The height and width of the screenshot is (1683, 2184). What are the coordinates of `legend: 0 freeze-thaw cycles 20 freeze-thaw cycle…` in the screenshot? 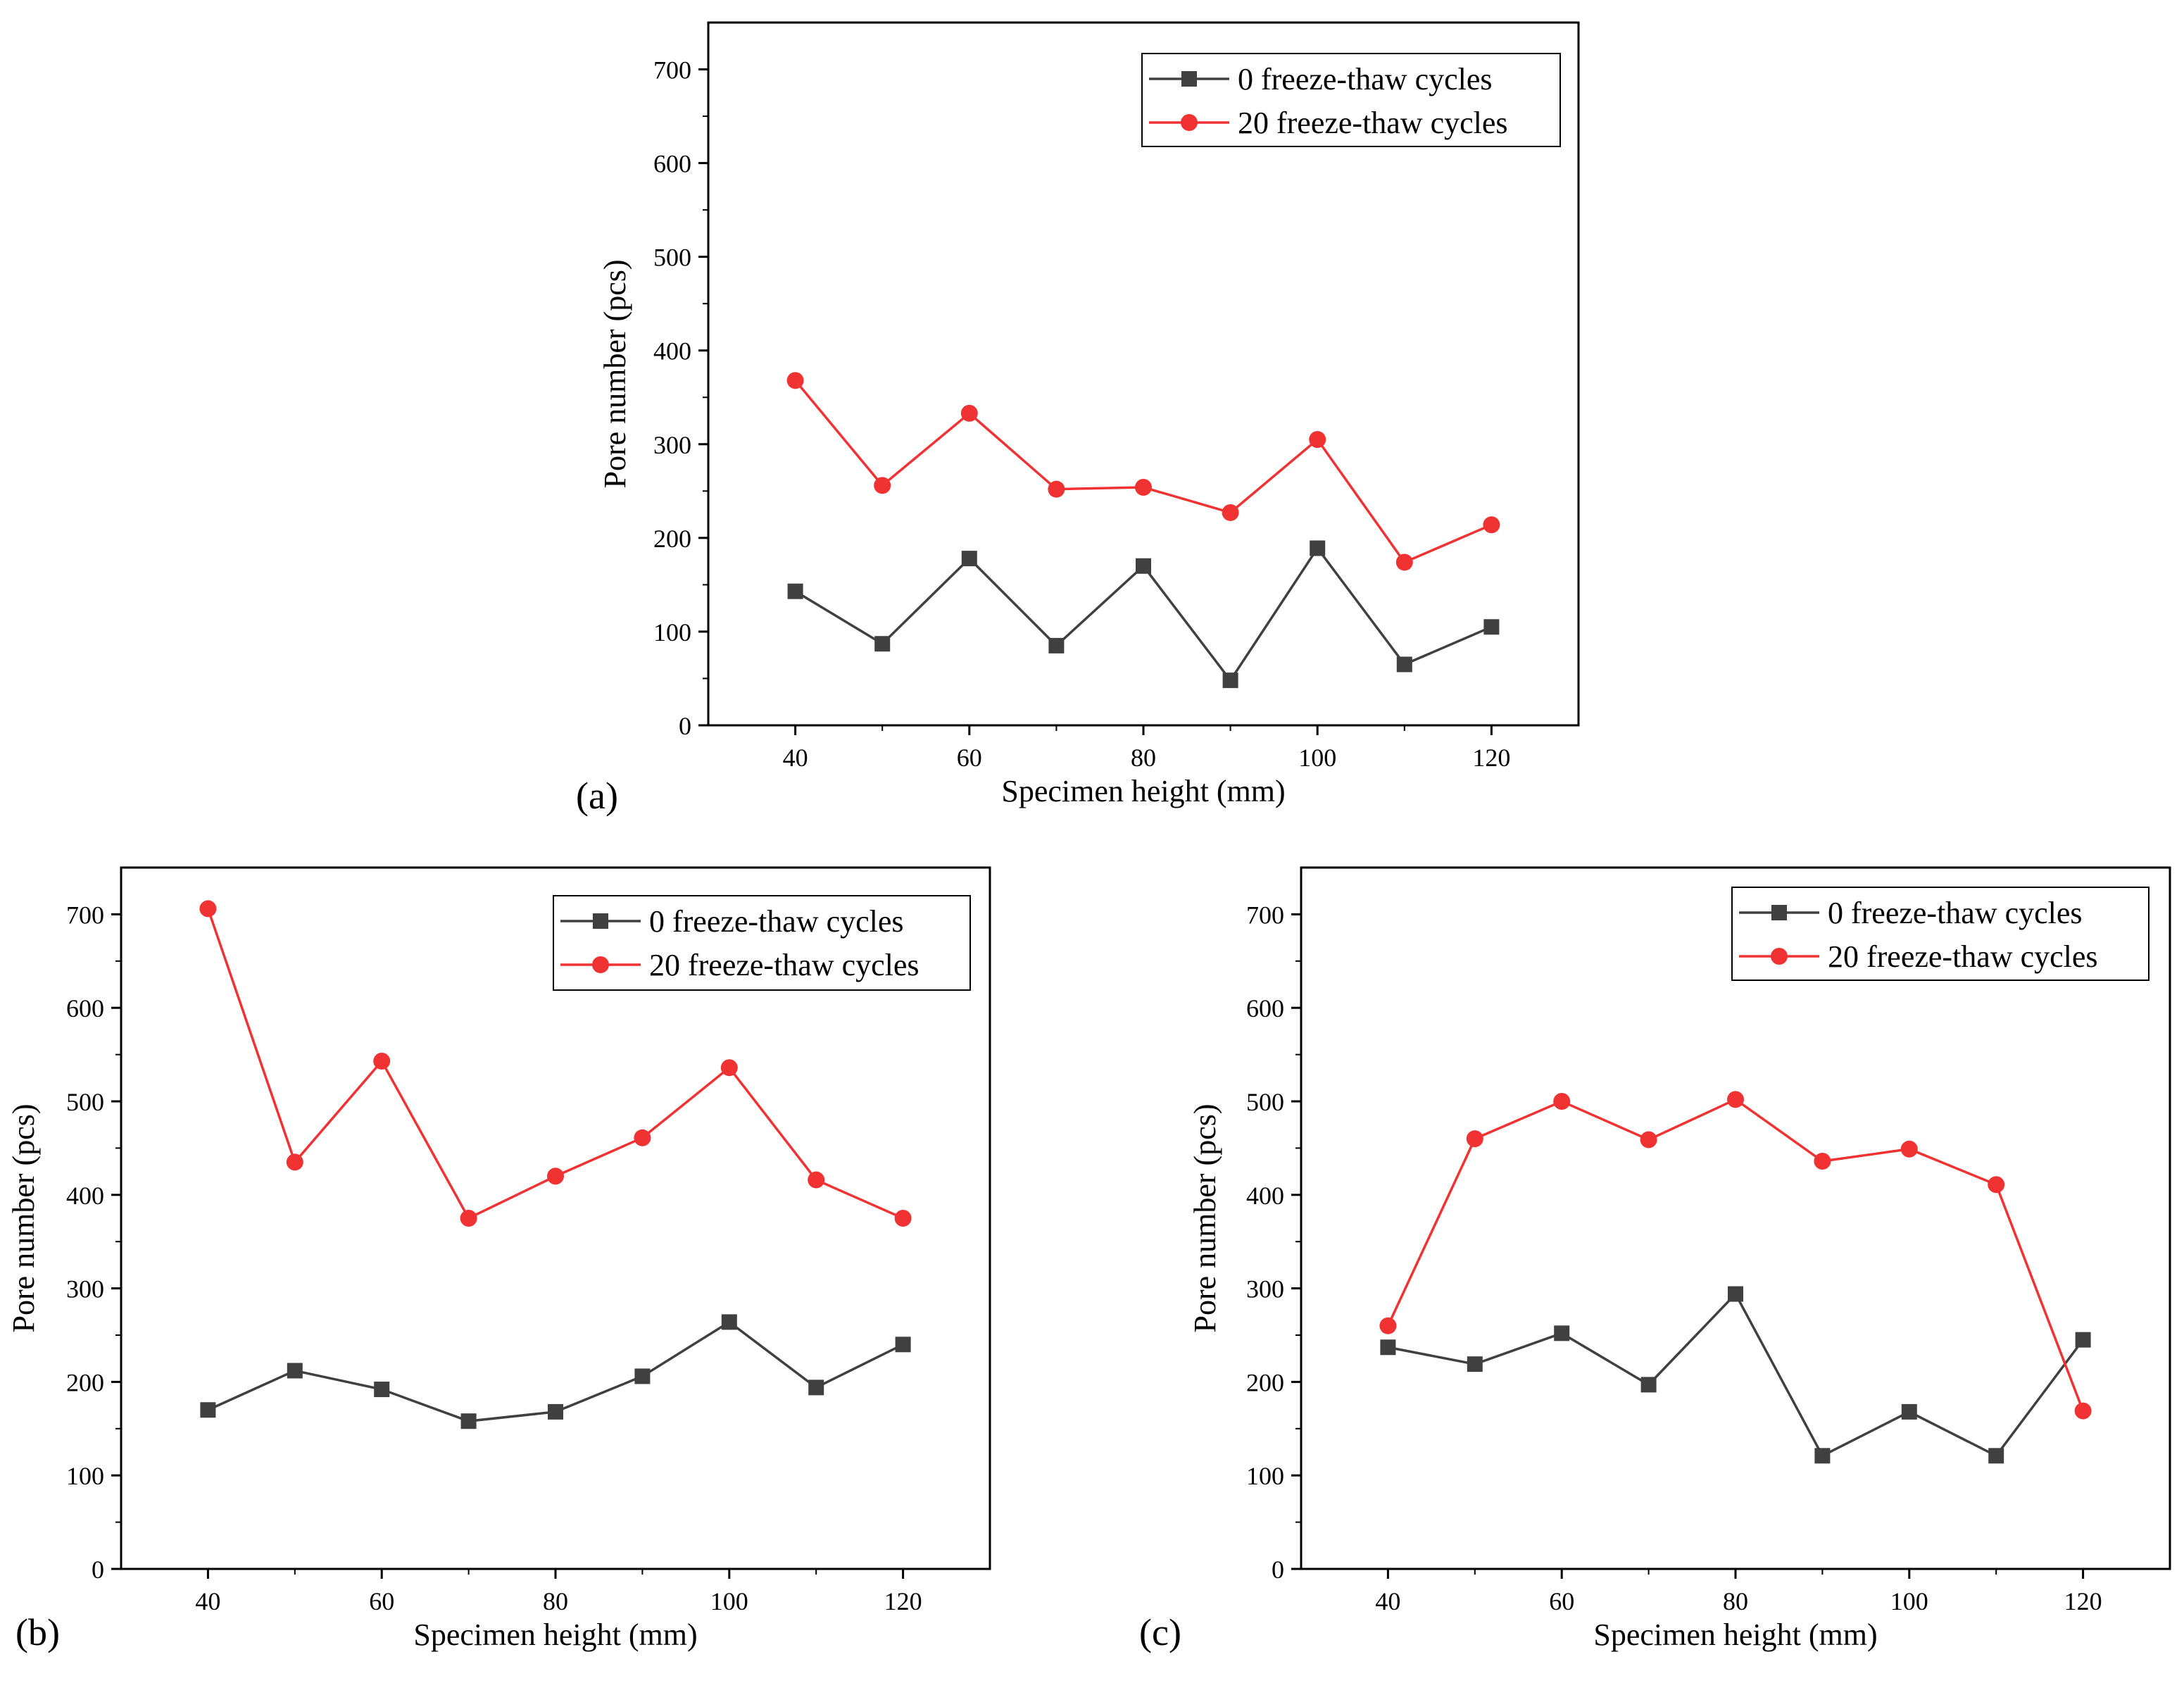 It's located at (1351, 100).